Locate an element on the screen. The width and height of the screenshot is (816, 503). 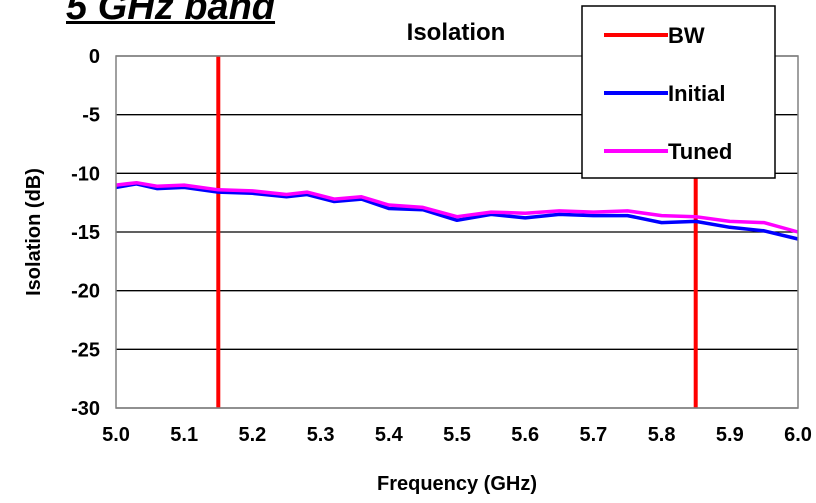
y-tick-label: -25 is located at coordinates (85, 350).